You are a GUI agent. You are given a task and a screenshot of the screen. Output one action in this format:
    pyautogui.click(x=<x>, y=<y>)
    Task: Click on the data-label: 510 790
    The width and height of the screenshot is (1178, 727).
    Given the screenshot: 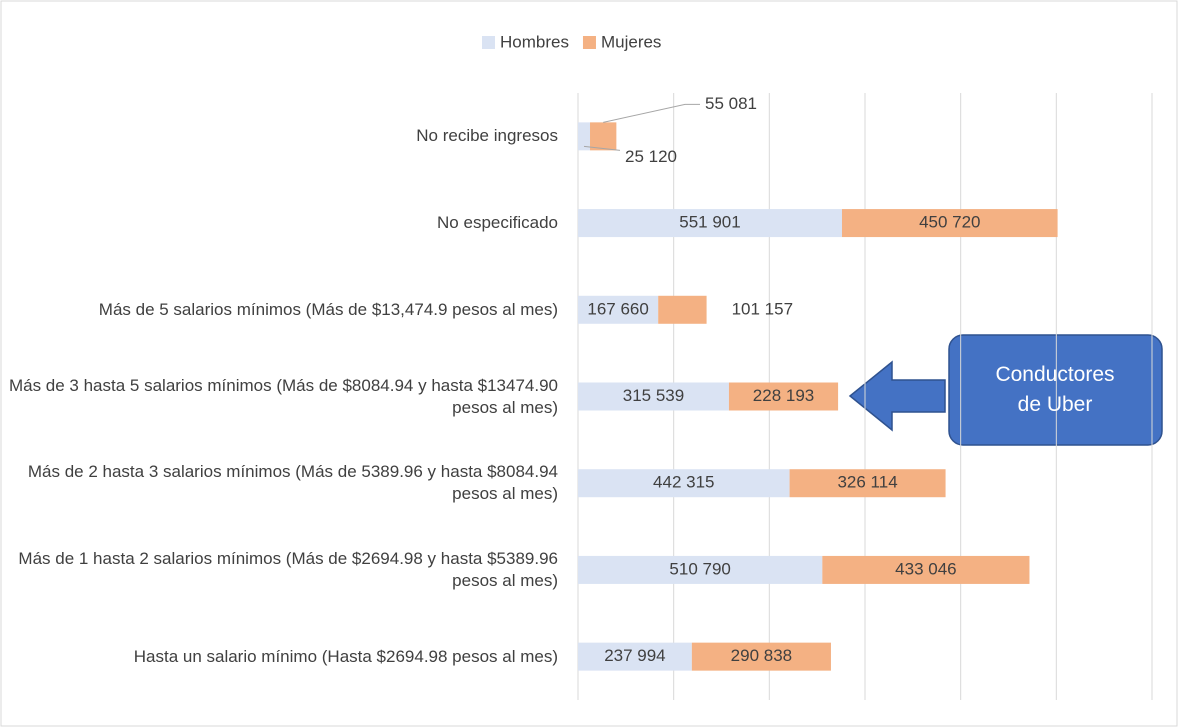 What is the action you would take?
    pyautogui.click(x=699, y=568)
    